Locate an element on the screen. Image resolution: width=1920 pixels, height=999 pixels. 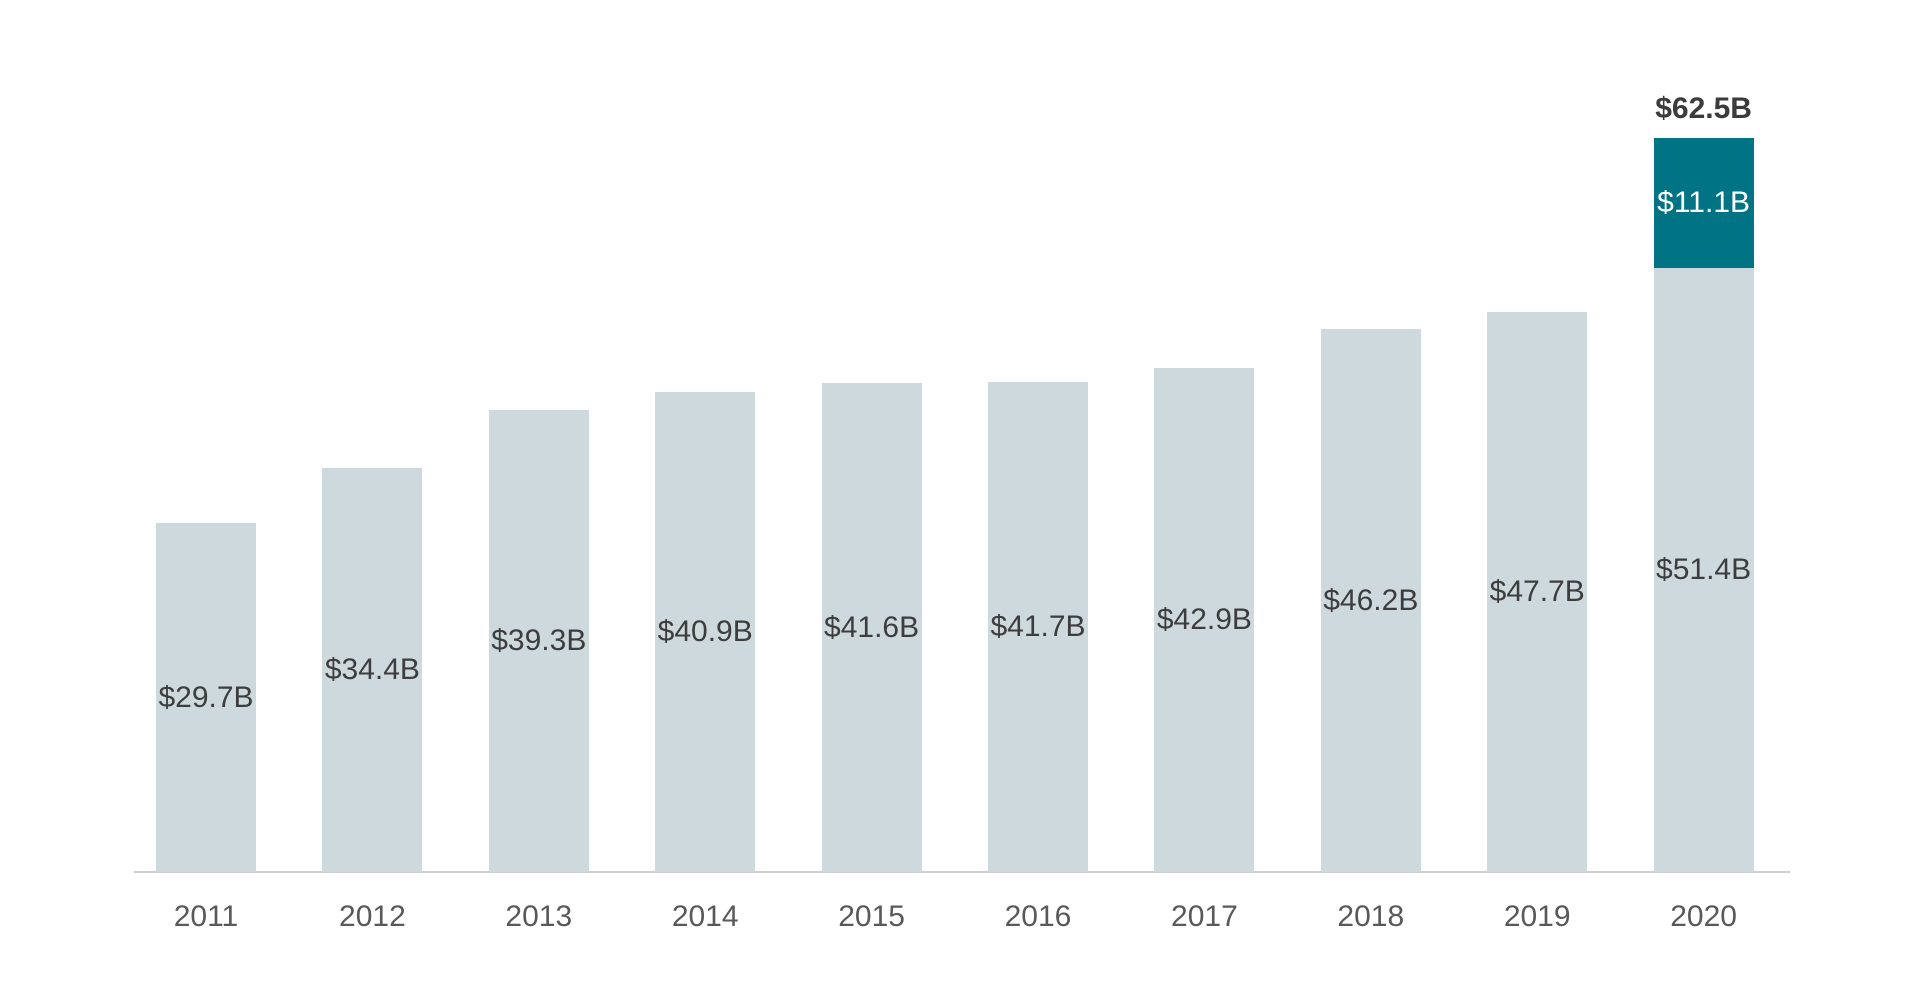
bar-segment-base-2012: $34.4B is located at coordinates (372, 670).